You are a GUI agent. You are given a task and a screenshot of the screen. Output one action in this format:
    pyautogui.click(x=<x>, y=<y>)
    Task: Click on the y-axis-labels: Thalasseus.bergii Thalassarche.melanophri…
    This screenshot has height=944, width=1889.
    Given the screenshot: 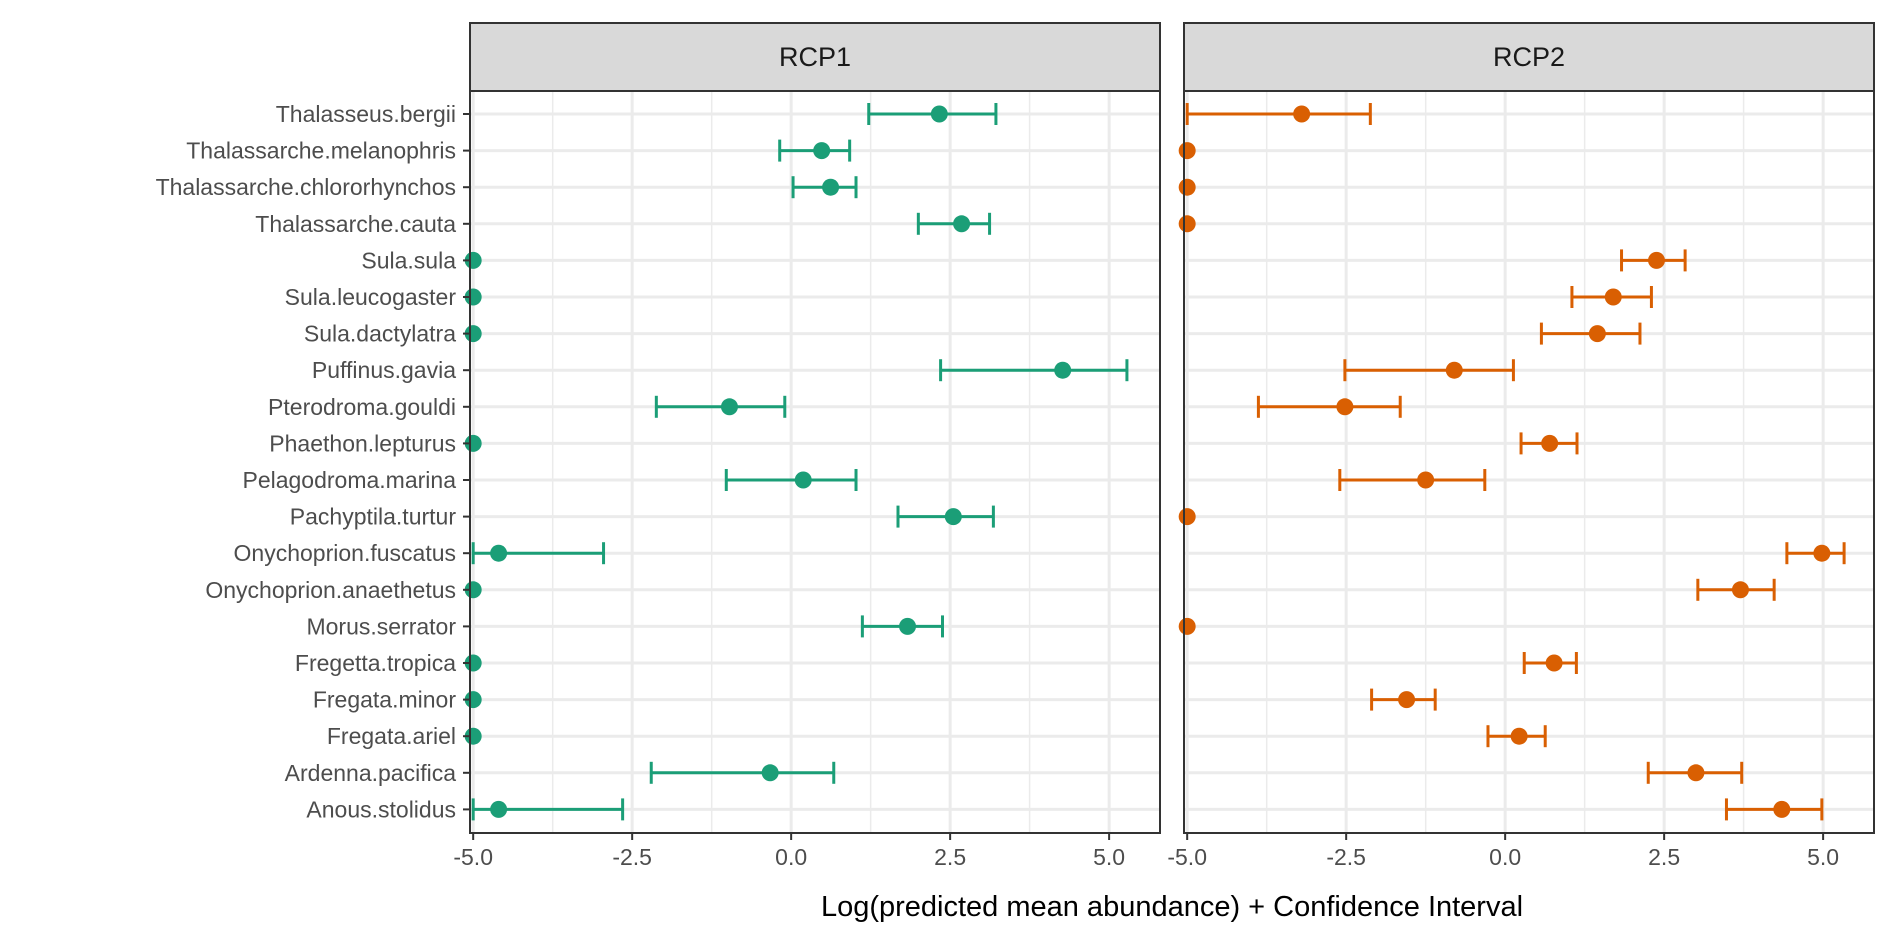 What is the action you would take?
    pyautogui.click(x=313, y=461)
    